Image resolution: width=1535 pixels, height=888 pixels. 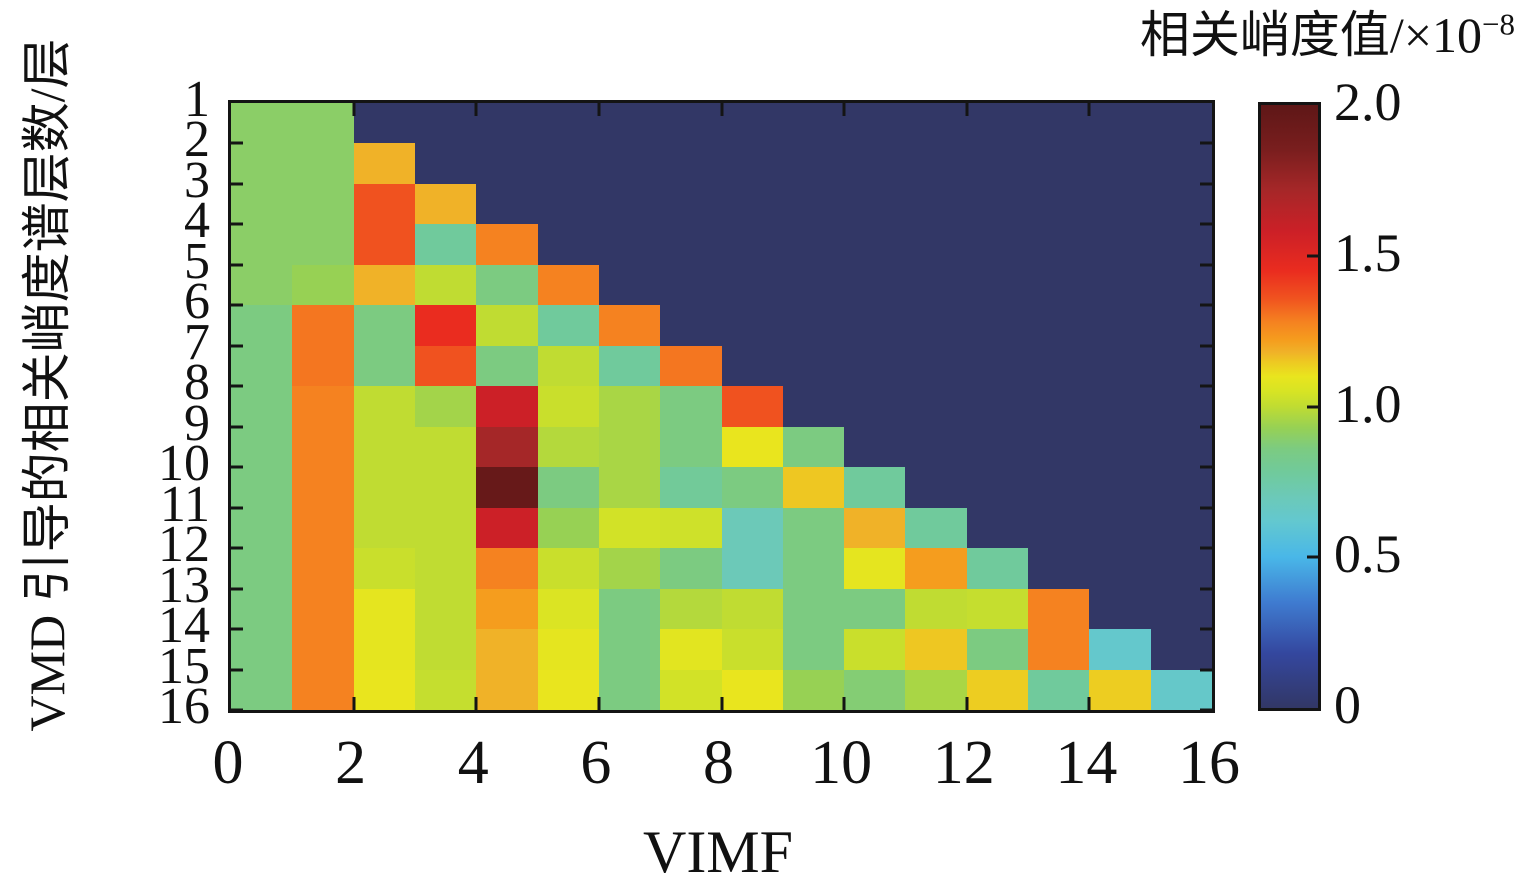 What do you see at coordinates (1312, 557) in the screenshot?
I see `colorbar-tick-mark` at bounding box center [1312, 557].